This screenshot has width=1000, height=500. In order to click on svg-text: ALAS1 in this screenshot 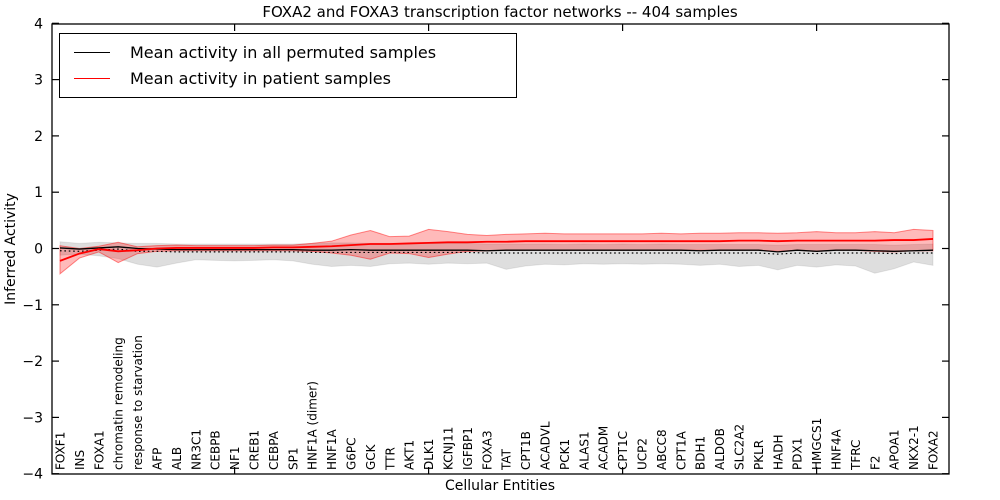, I will do `click(584, 450)`.